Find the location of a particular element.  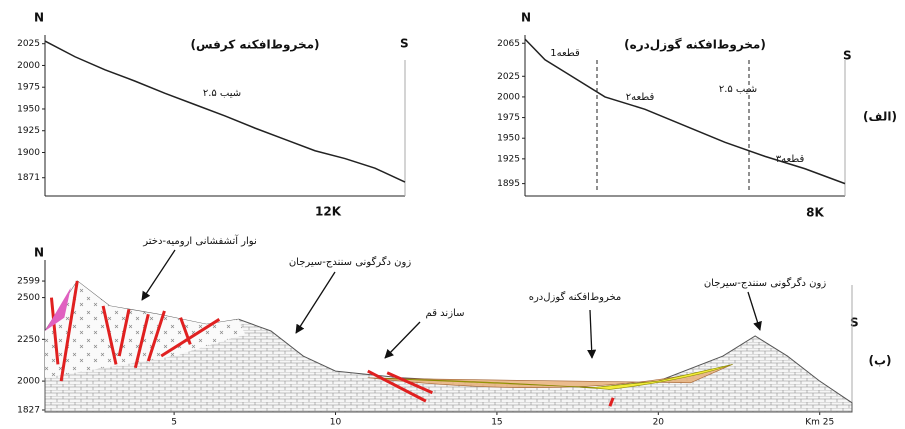

y-tick-label: 1871 is located at coordinates (28, 178).